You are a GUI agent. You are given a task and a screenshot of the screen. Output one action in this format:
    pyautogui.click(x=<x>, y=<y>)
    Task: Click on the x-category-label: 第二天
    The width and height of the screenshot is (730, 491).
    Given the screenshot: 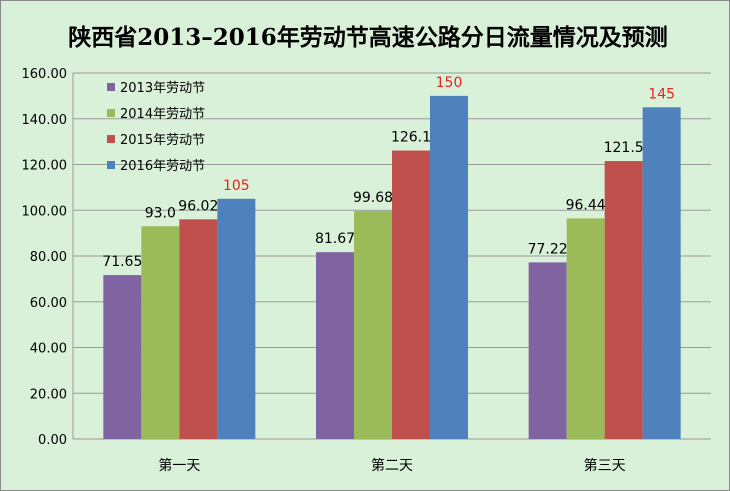 What is the action you would take?
    pyautogui.click(x=392, y=465)
    